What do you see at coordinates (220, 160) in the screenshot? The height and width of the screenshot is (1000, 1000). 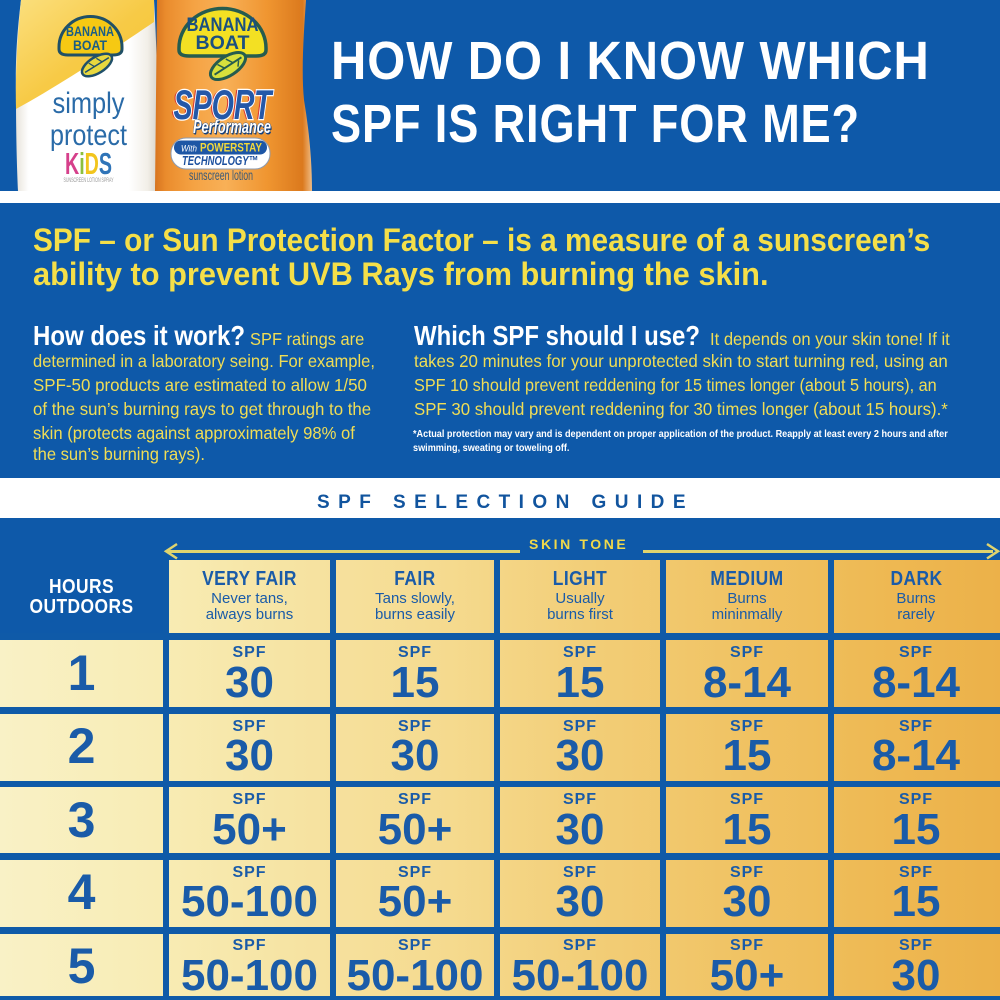 I see `svg-text: TECHNOLOGY™` at bounding box center [220, 160].